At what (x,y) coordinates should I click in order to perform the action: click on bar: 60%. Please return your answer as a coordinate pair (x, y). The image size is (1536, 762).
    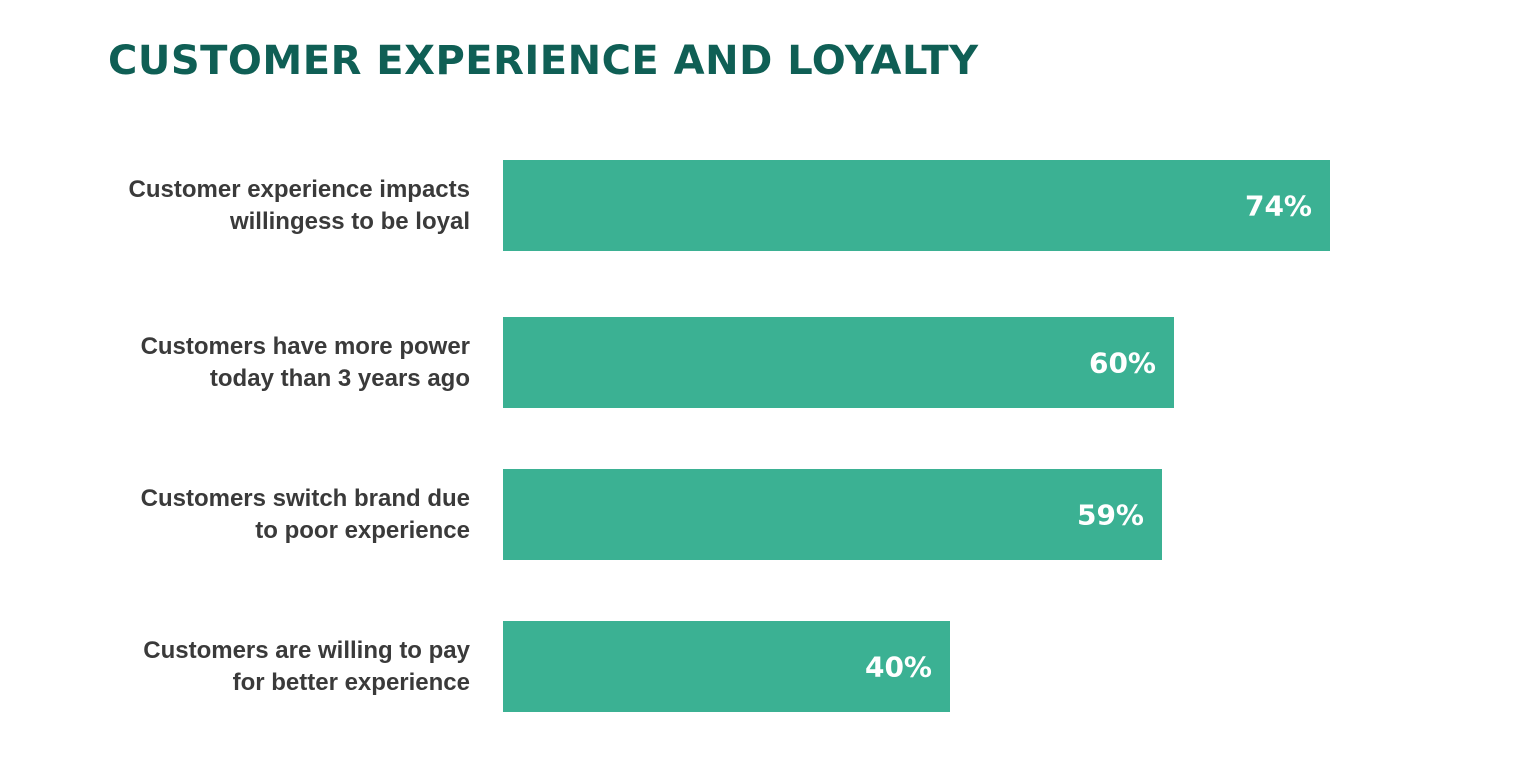
    Looking at the image, I should click on (838, 362).